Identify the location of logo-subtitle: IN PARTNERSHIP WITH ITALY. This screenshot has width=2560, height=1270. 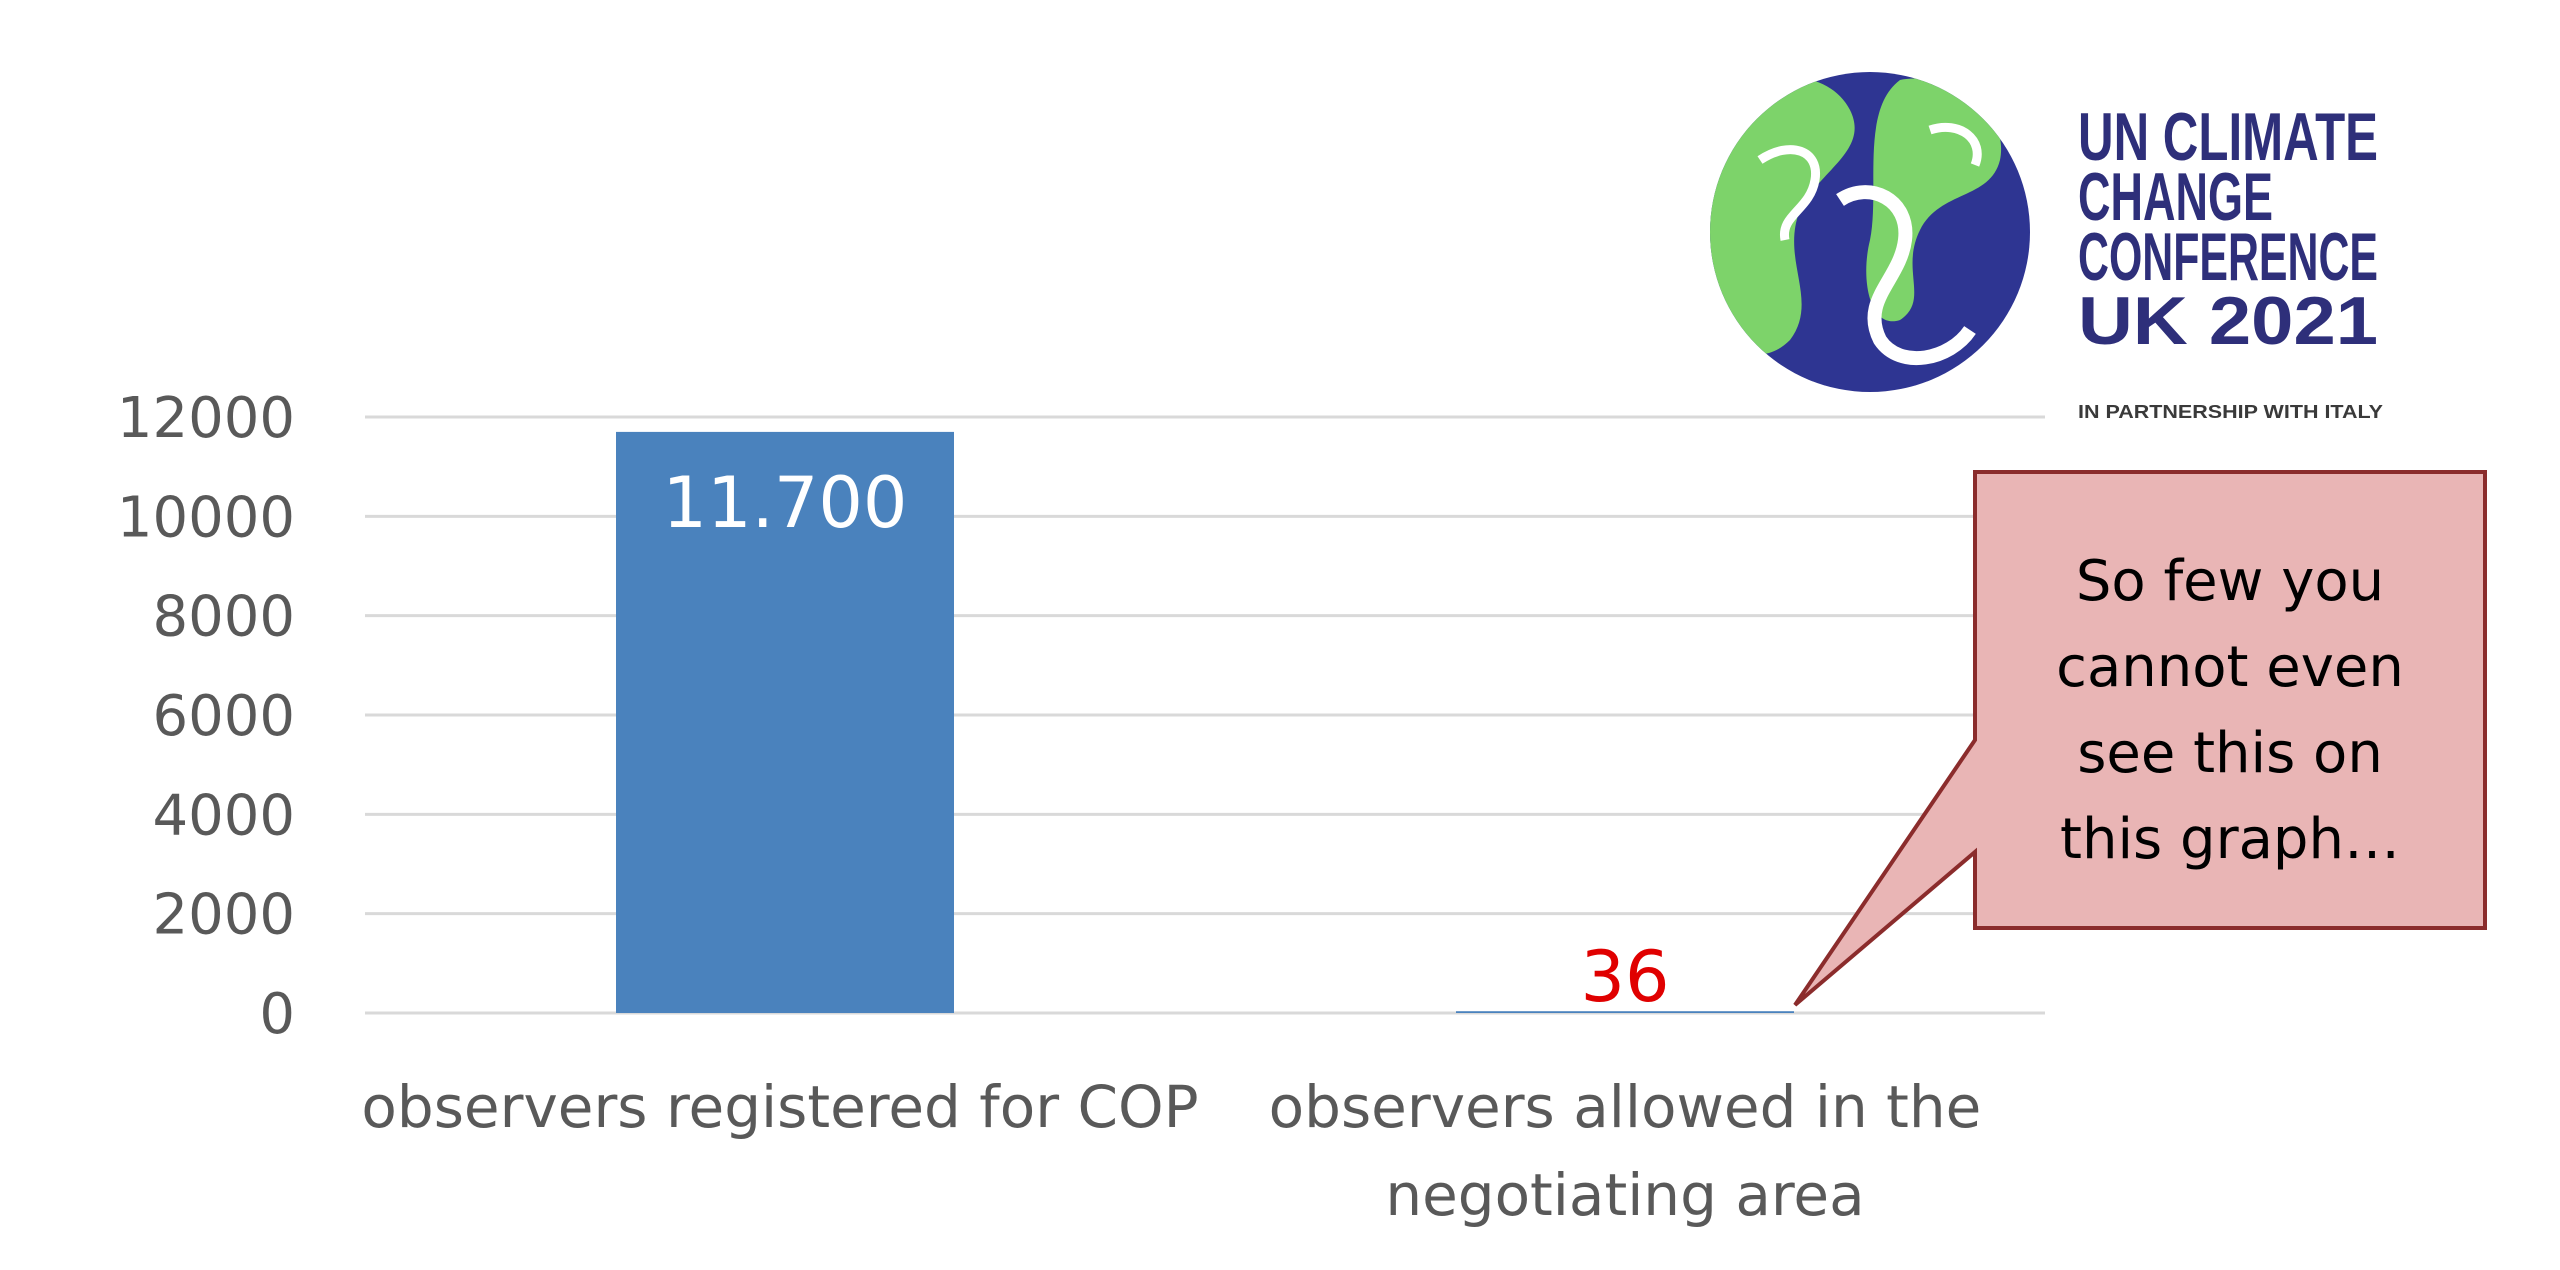
(2230, 412).